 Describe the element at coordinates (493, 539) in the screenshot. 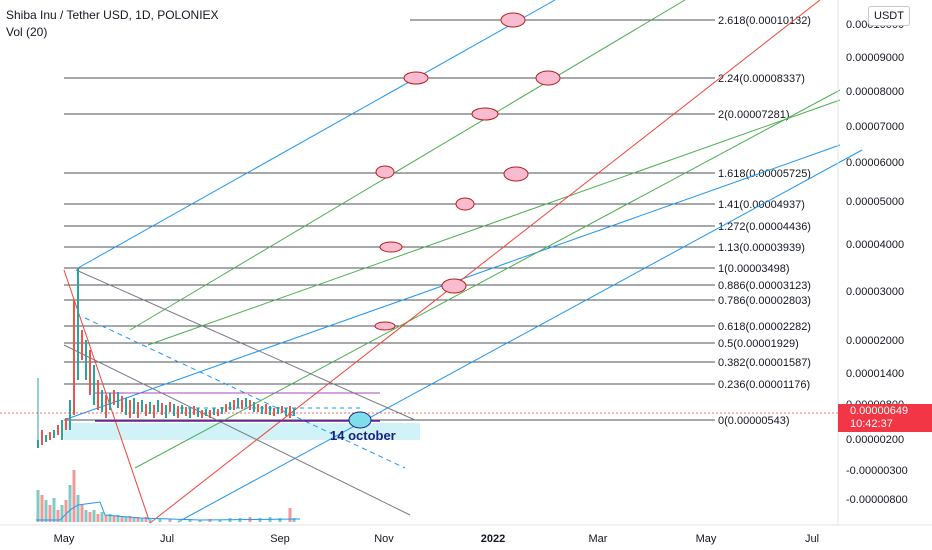

I see `time-axis-tick: 2022` at that location.